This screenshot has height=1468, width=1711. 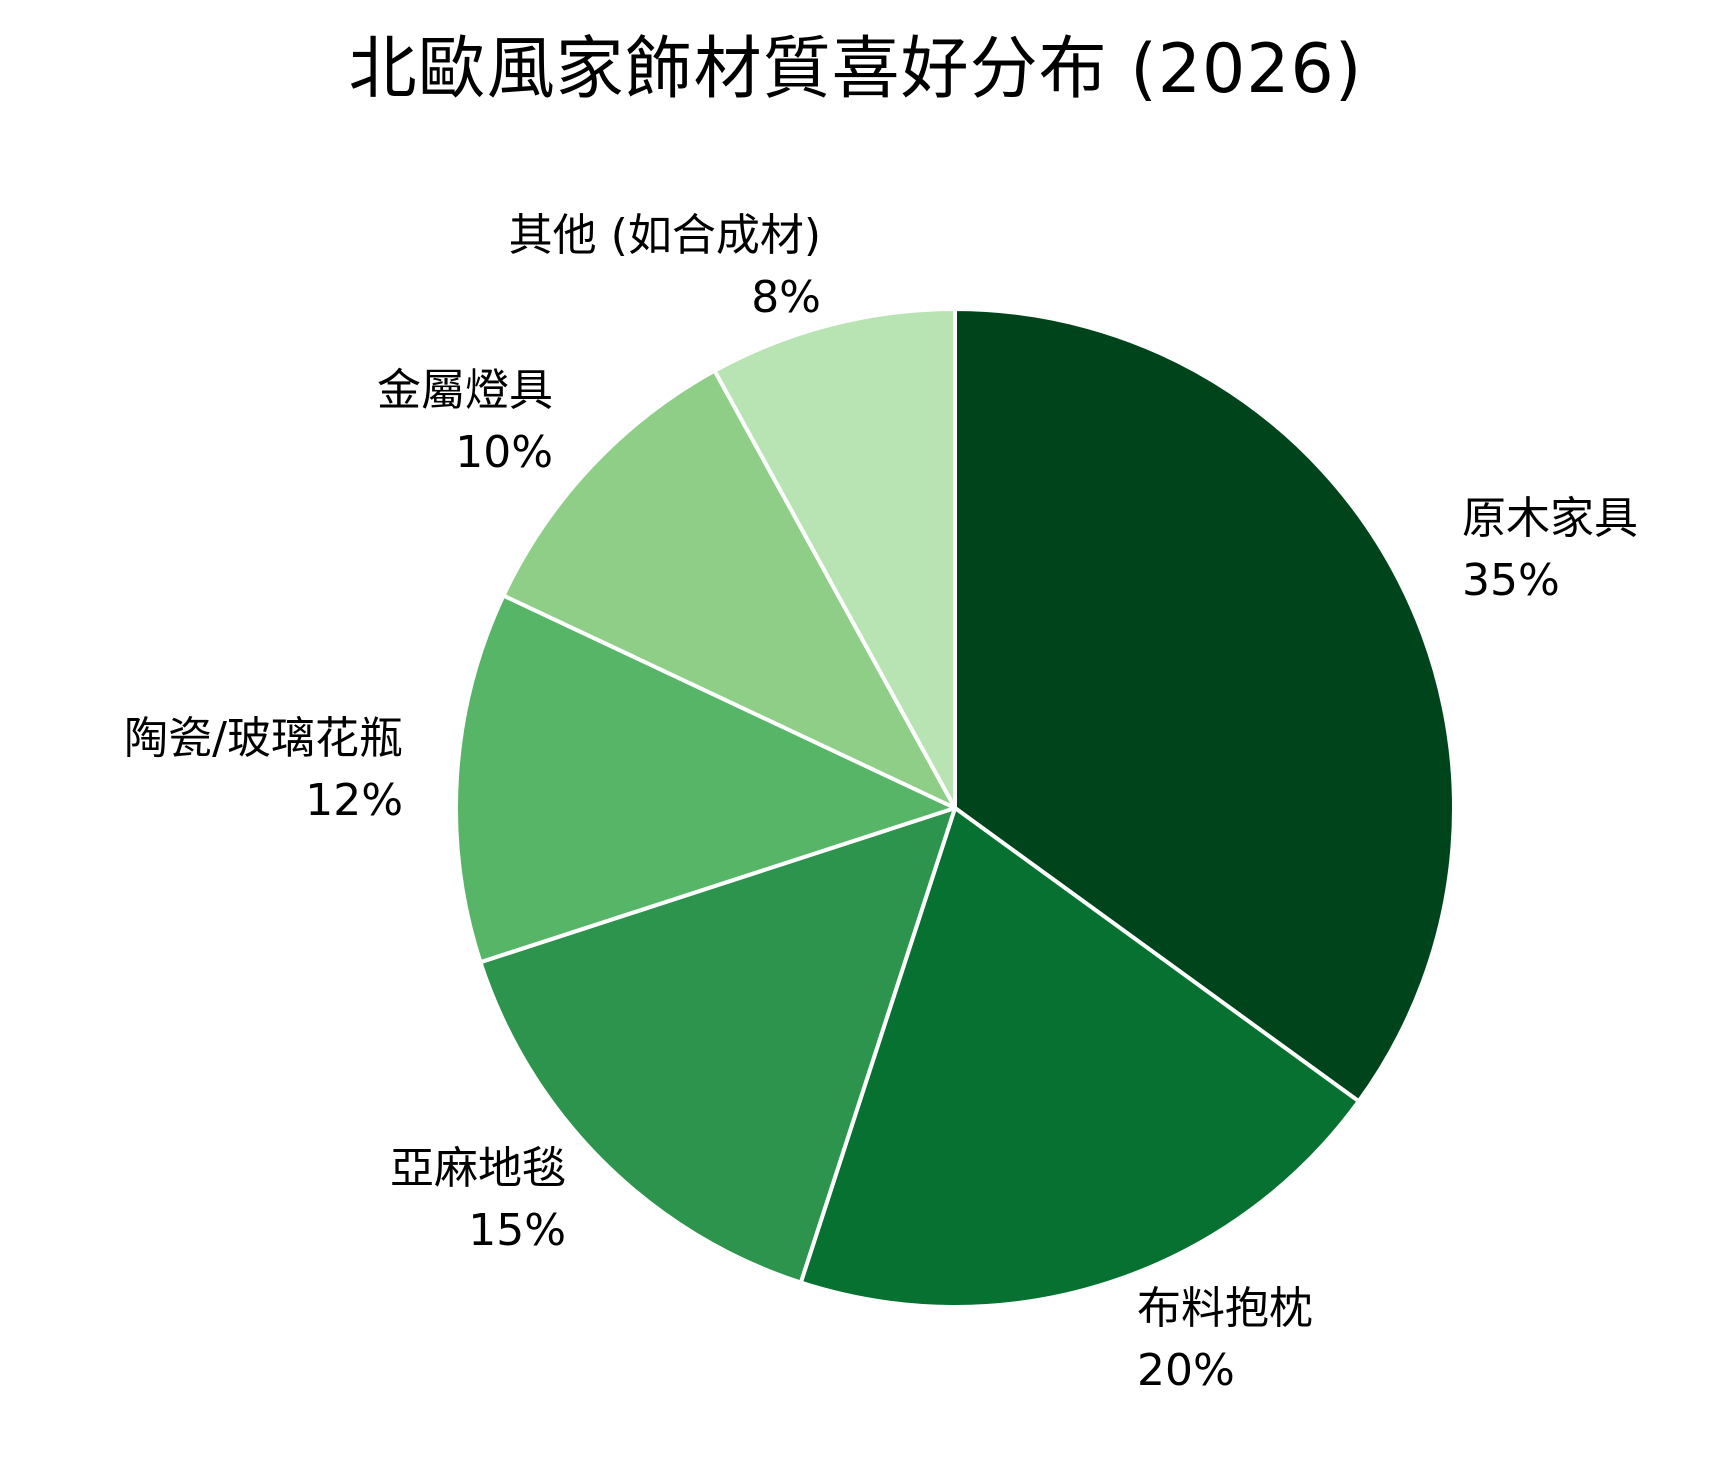 What do you see at coordinates (1511, 580) in the screenshot?
I see `label-percent: 35%` at bounding box center [1511, 580].